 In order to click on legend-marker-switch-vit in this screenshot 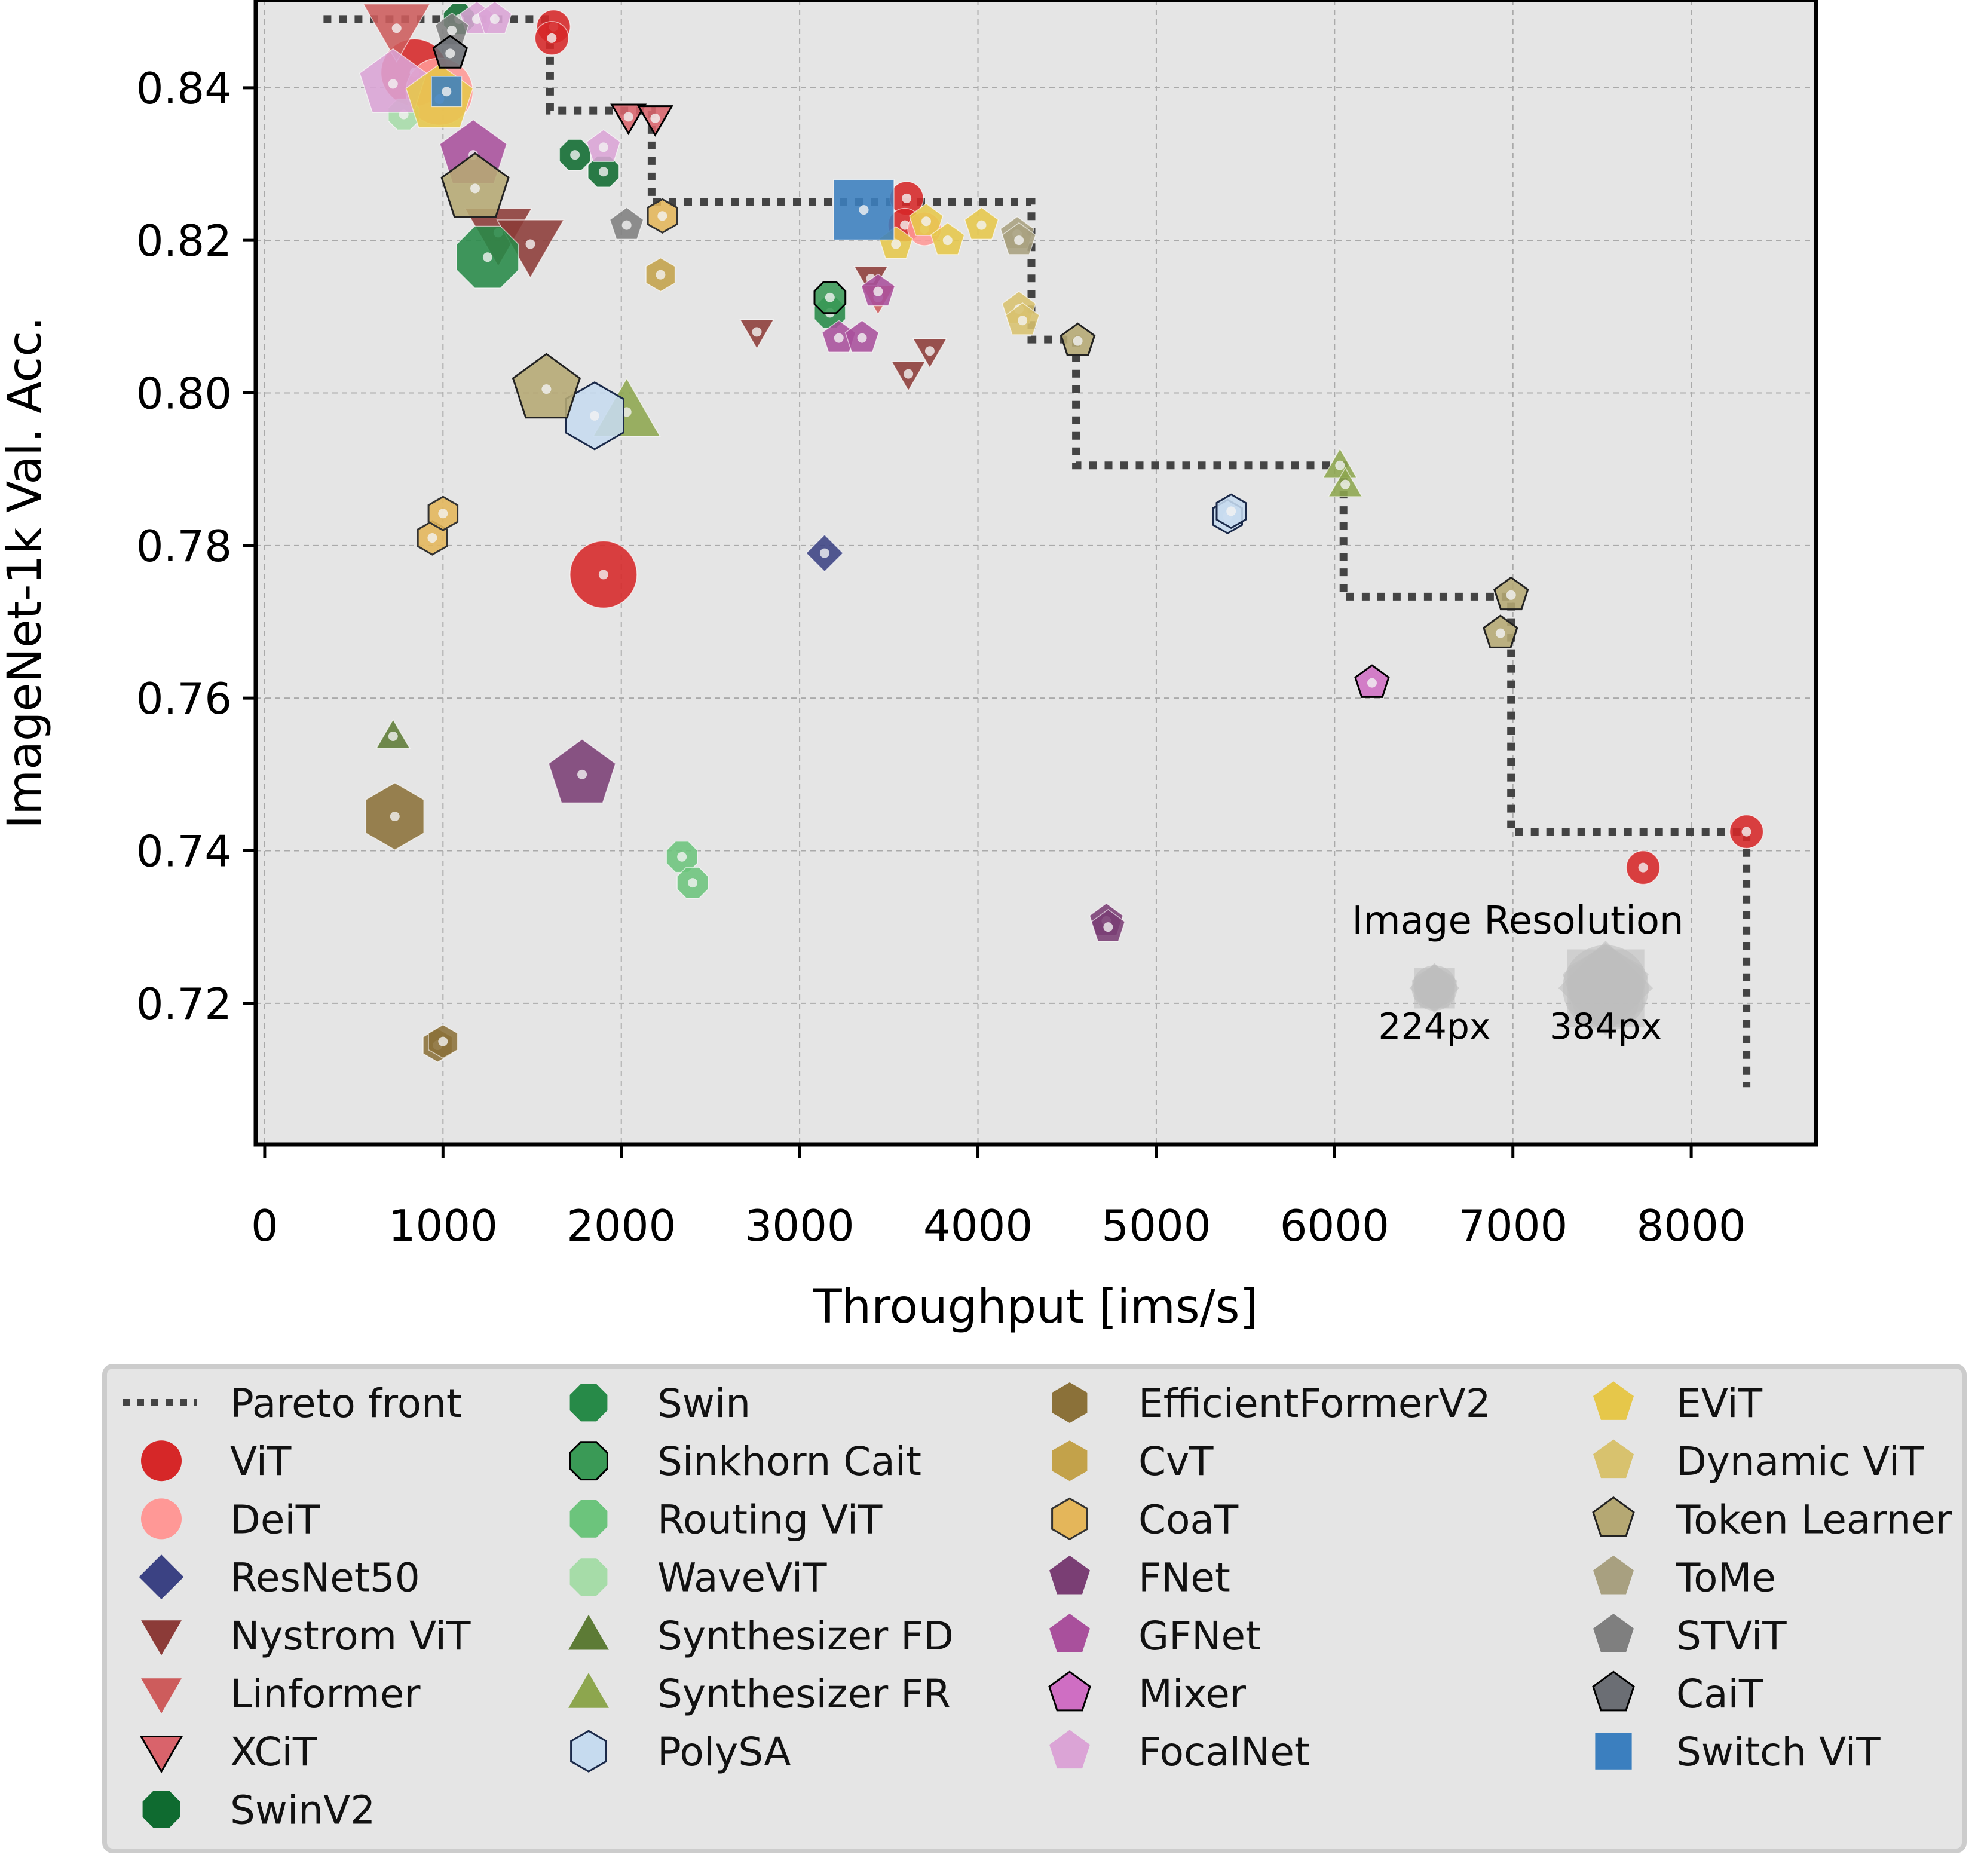, I will do `click(1613, 1751)`.